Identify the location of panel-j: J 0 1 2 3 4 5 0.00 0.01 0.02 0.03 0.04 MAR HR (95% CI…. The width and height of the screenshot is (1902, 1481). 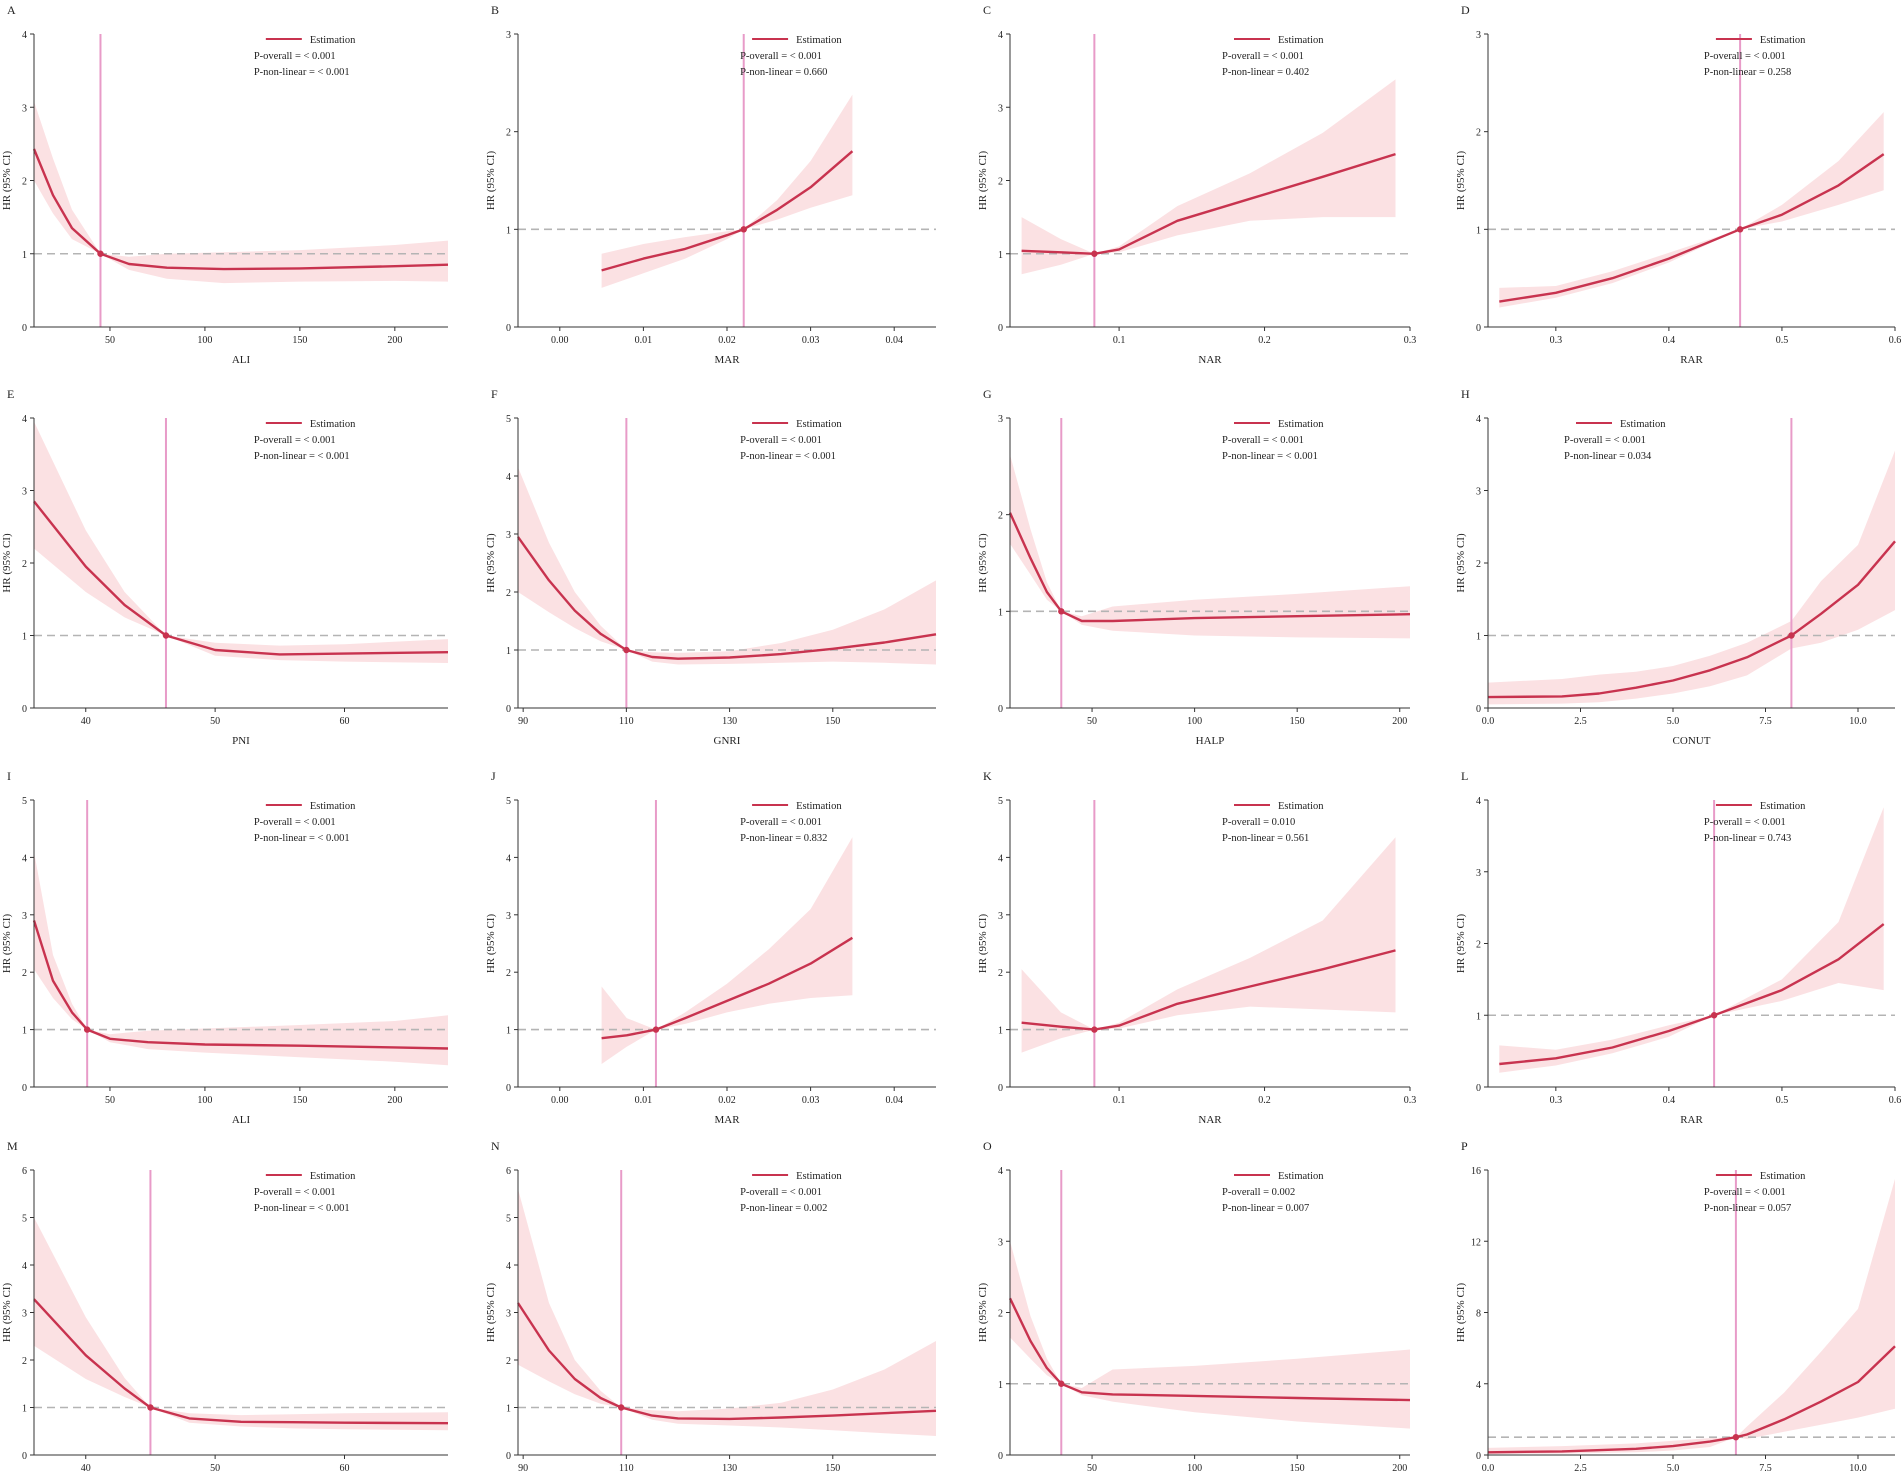
(710, 947).